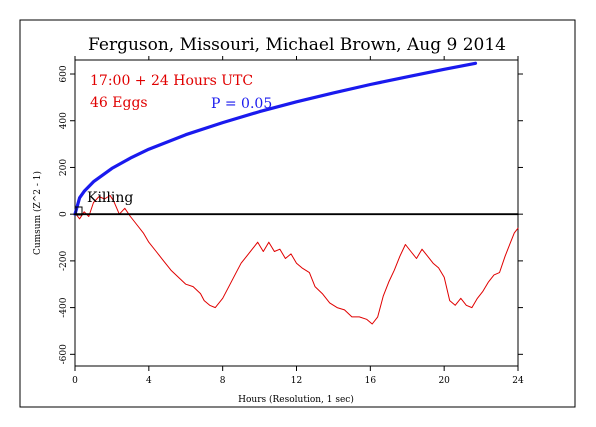 This screenshot has height=427, width=596. Describe the element at coordinates (296, 381) in the screenshot. I see `x-tick-label: 12` at that location.